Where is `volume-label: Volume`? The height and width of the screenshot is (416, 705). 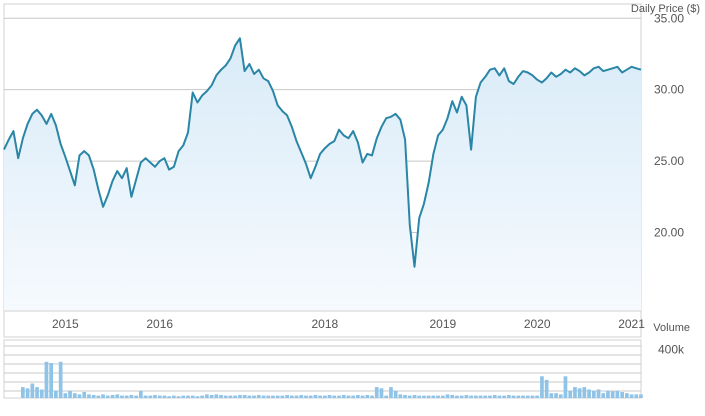 volume-label: Volume is located at coordinates (671, 328).